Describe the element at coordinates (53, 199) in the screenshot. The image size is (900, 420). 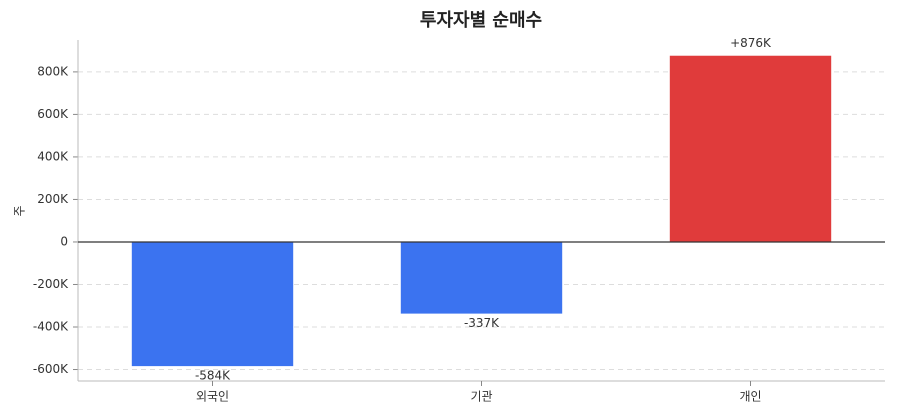
I see `y-tick-label: 200K` at that location.